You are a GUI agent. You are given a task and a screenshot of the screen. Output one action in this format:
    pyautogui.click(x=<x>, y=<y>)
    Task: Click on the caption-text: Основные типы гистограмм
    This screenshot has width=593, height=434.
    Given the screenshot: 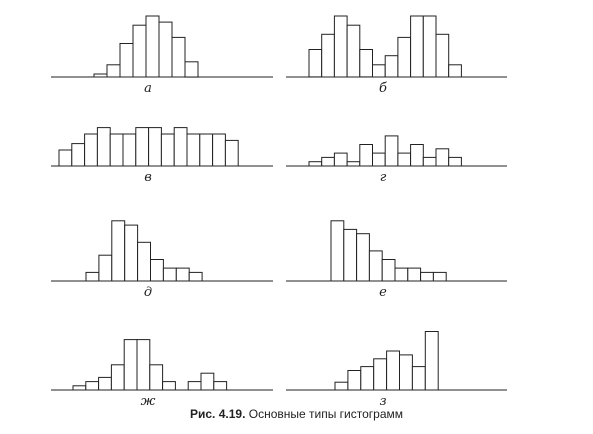 What is the action you would take?
    pyautogui.click(x=326, y=414)
    